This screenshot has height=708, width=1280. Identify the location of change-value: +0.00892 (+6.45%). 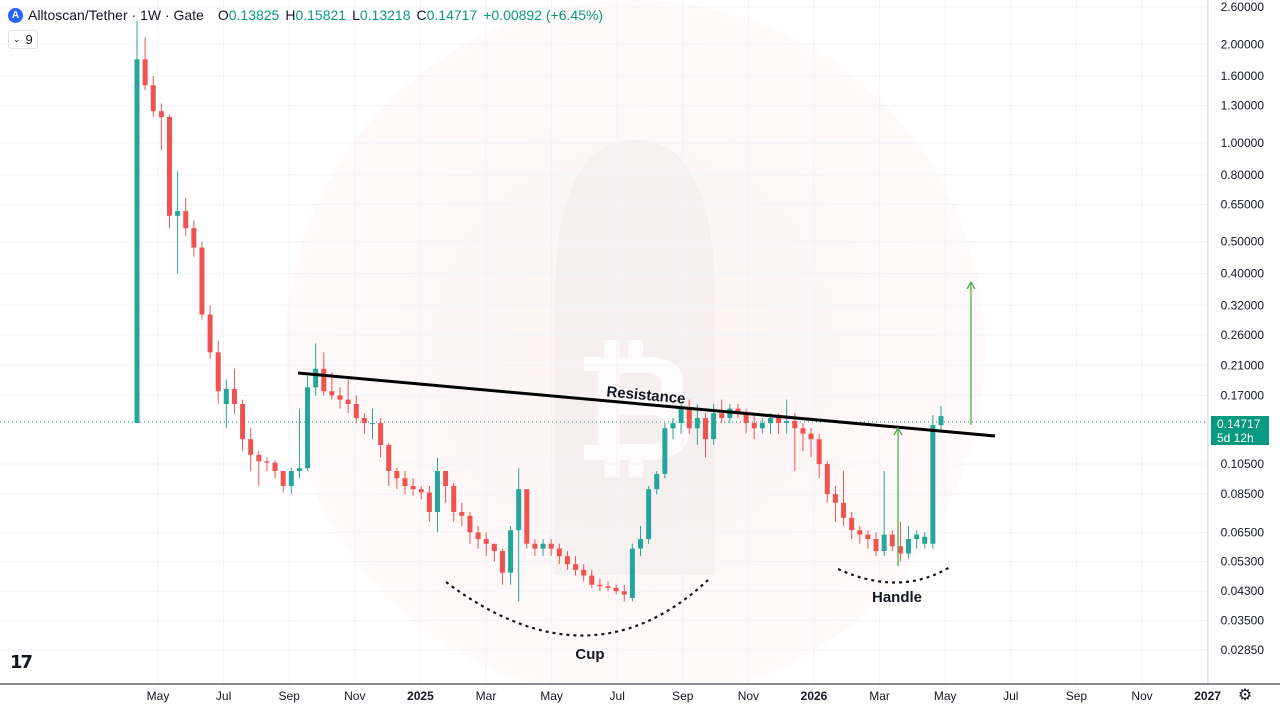
(543, 15).